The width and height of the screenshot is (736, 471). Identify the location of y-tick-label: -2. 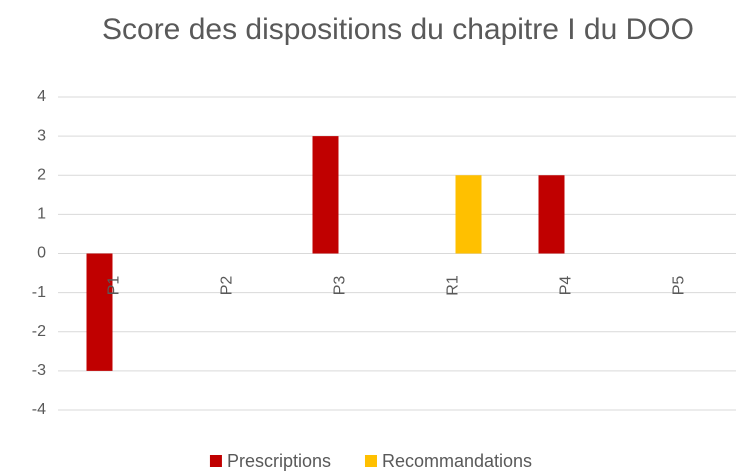
(39, 331).